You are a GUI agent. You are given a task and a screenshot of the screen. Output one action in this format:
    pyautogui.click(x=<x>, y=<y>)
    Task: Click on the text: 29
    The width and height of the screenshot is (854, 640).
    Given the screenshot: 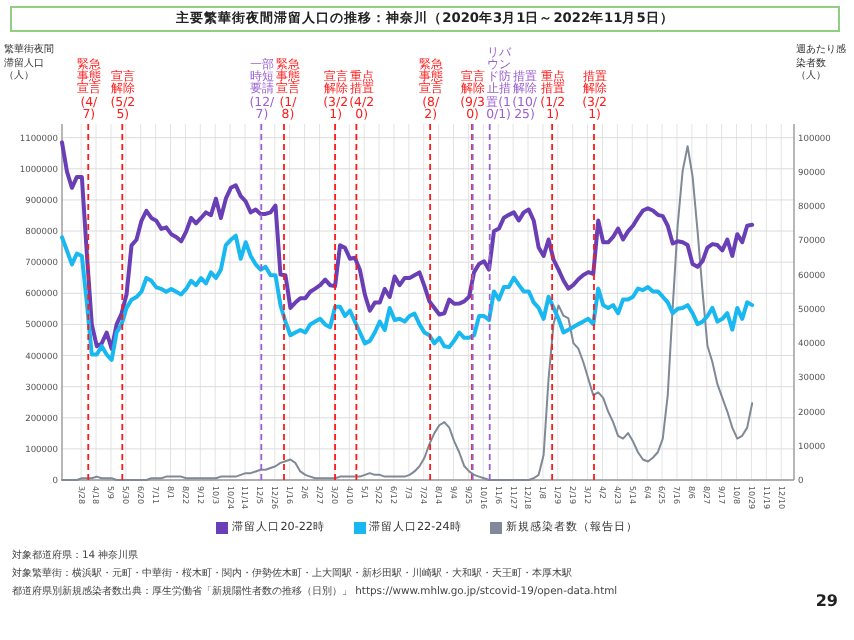 What is the action you would take?
    pyautogui.click(x=826, y=601)
    